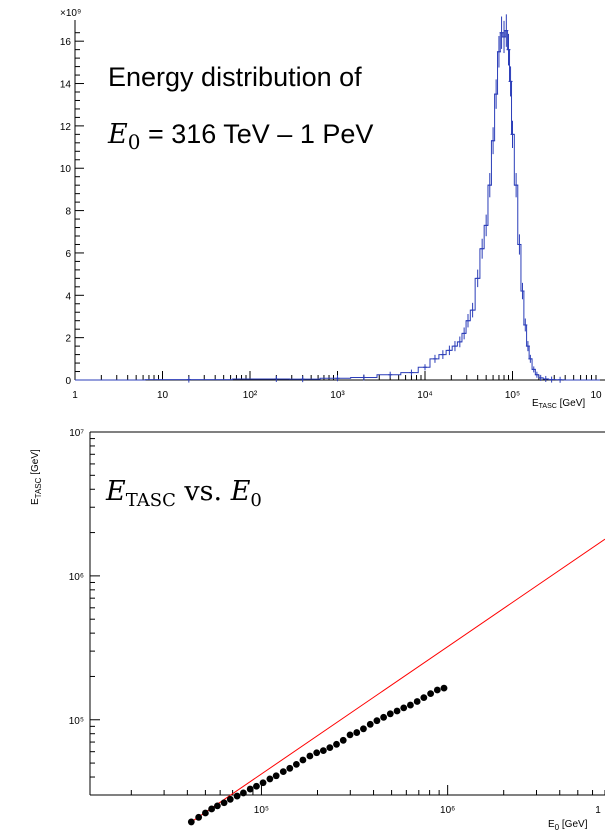  Describe the element at coordinates (68, 212) in the screenshot. I see `histogram-y-tick-label: 8` at that location.